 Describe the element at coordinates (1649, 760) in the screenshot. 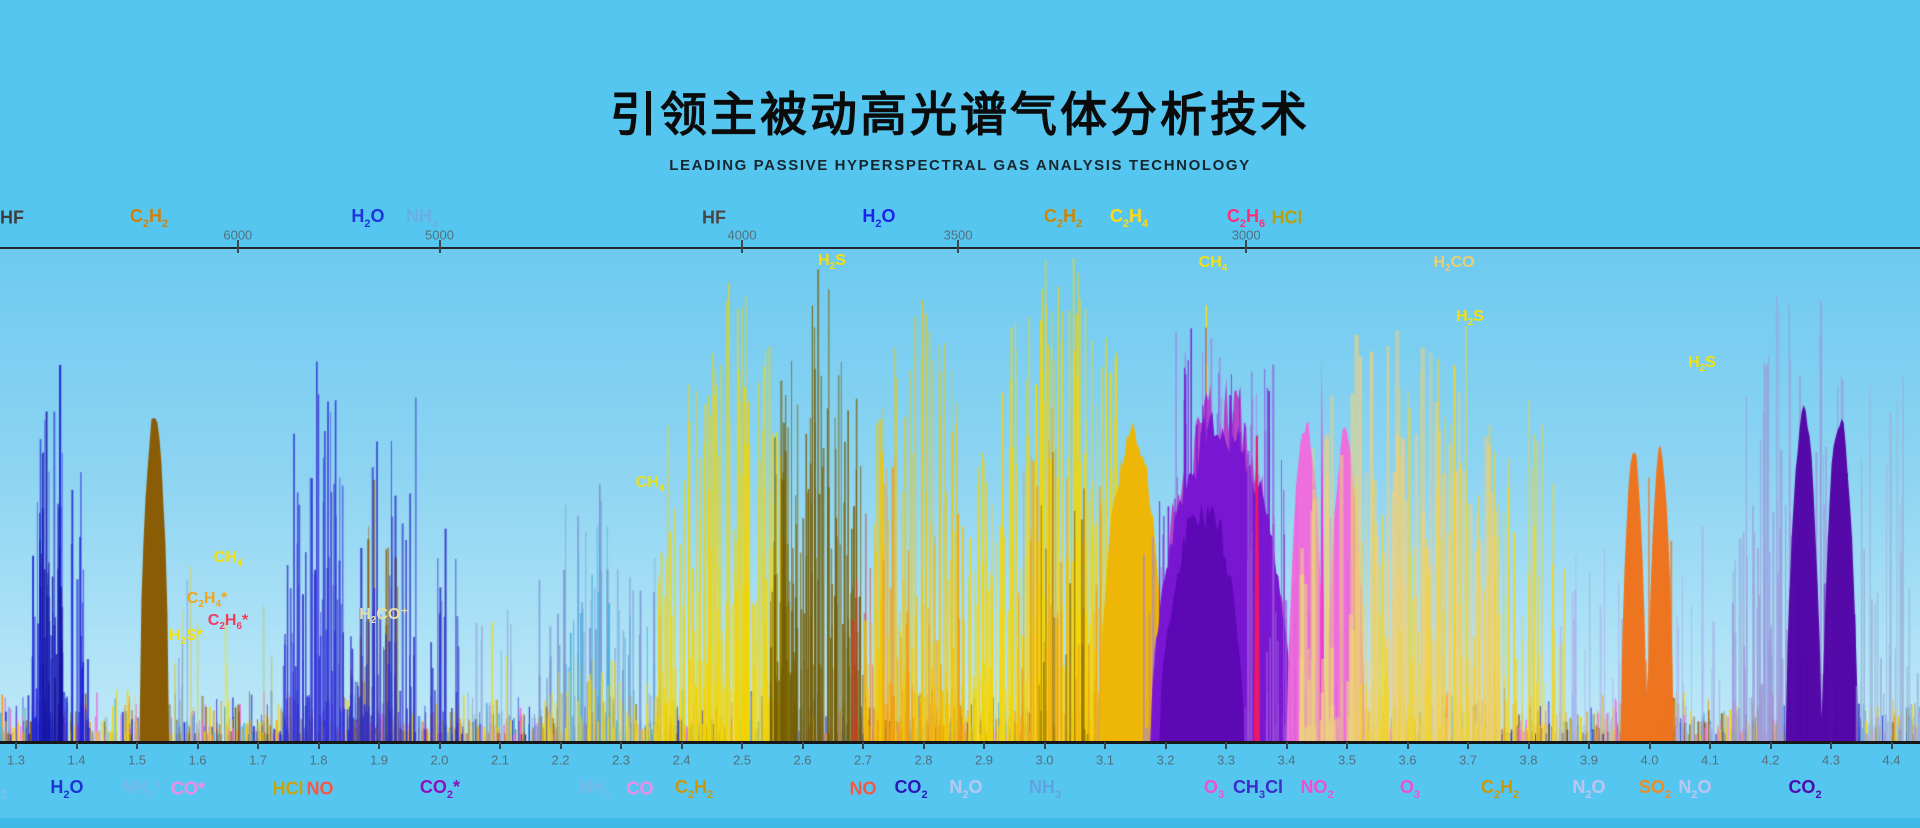

I see `wavelength-tick-label: 4.0` at that location.